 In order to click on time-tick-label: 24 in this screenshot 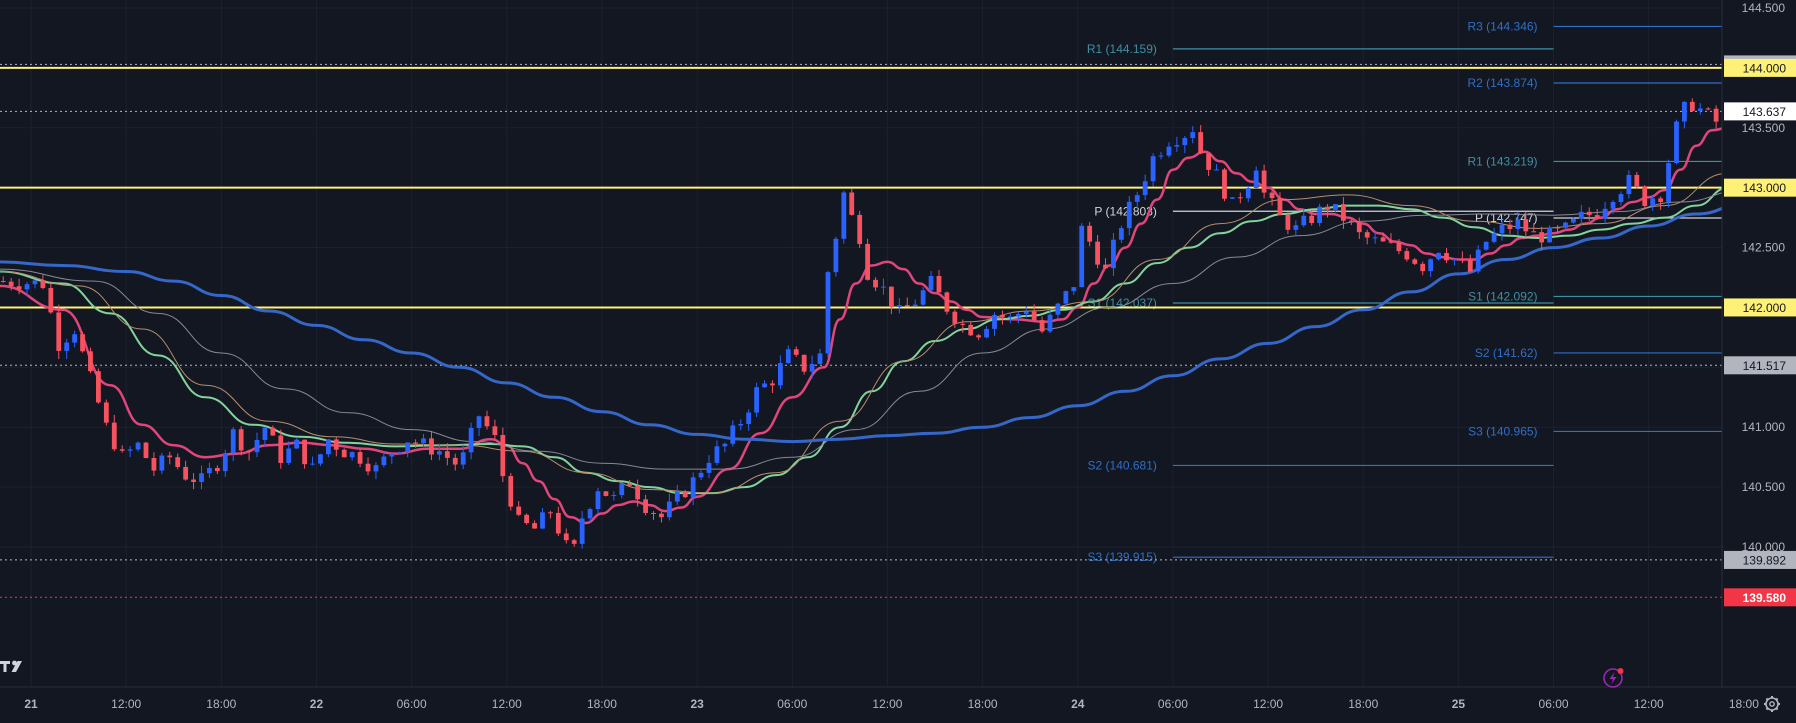, I will do `click(1078, 704)`.